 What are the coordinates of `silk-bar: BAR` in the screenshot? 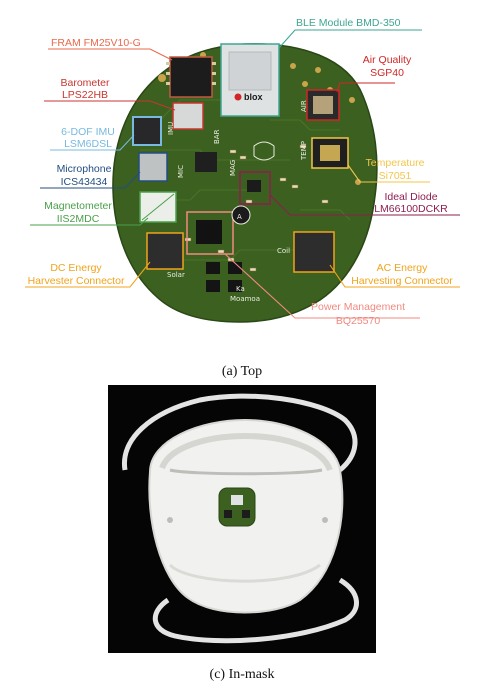 It's located at (217, 136).